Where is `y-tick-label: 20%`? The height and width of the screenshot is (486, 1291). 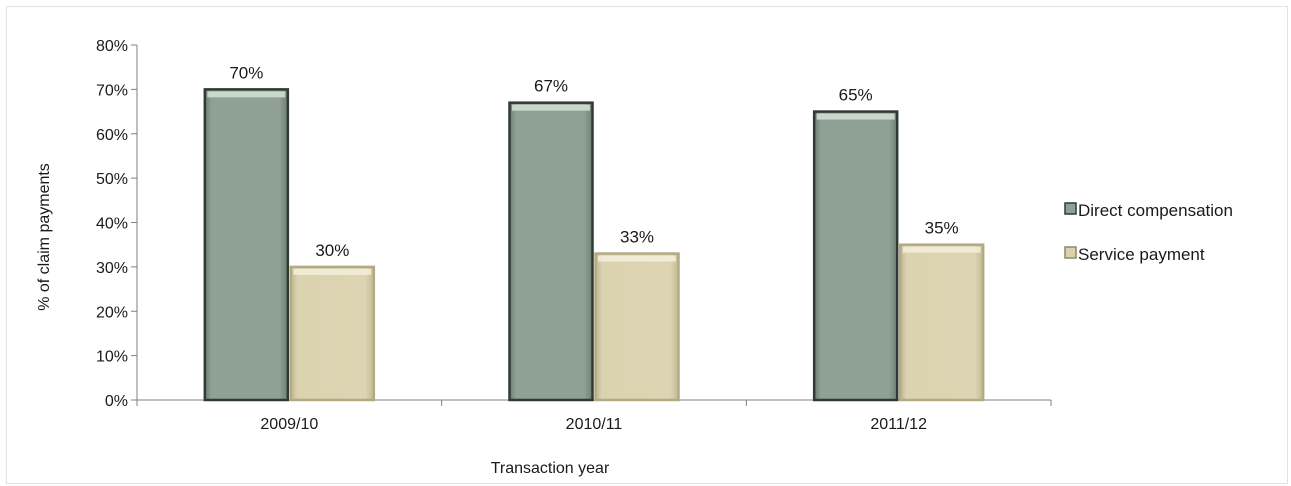 y-tick-label: 20% is located at coordinates (112, 312).